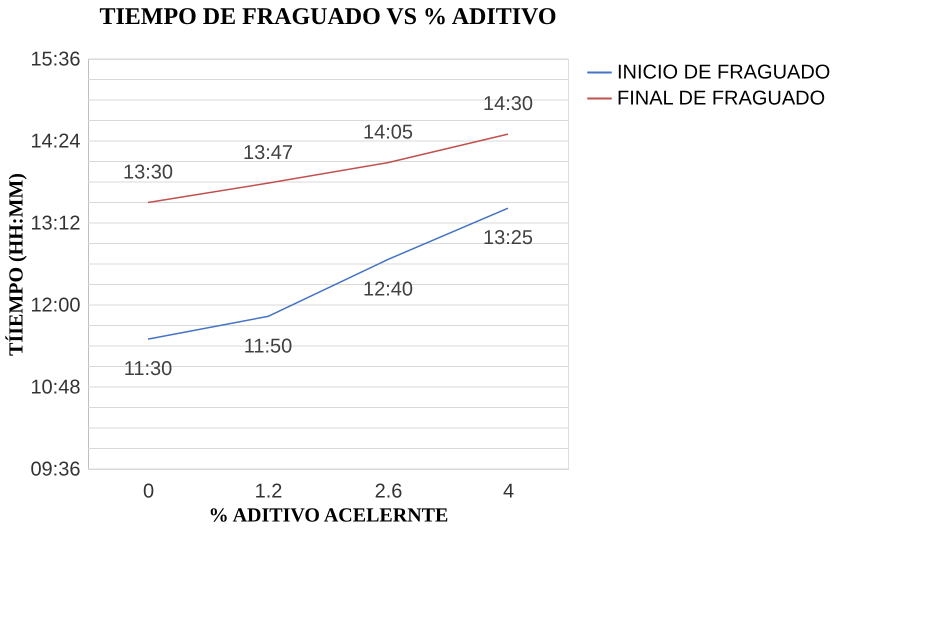 This screenshot has height=622, width=933. I want to click on x-tick-label: 2.6, so click(388, 491).